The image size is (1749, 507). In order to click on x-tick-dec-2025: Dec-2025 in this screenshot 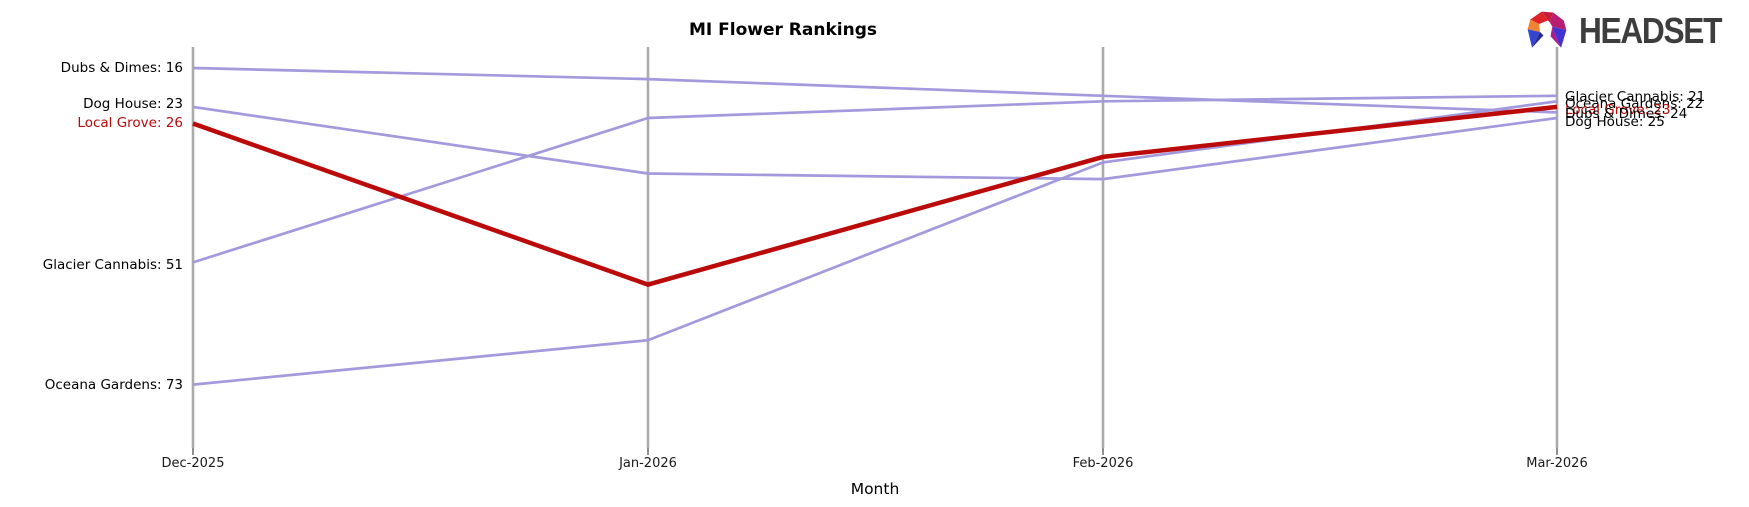, I will do `click(193, 463)`.